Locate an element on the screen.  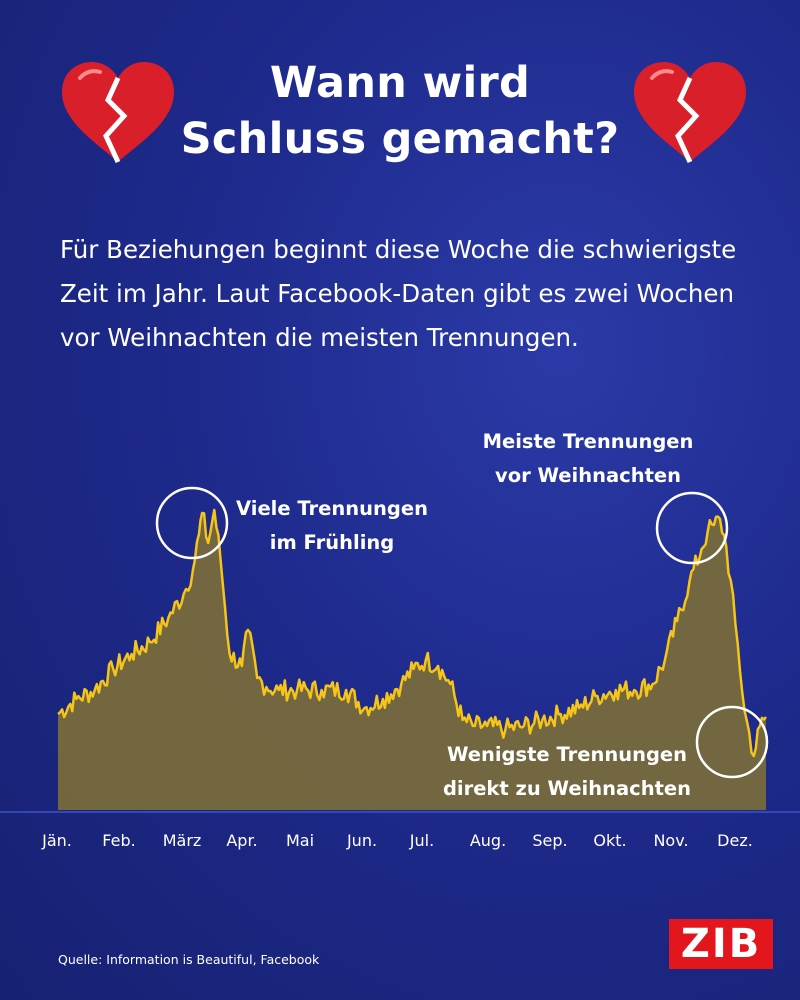
annotation-christmas-line-2: direkt zu Weihnachten is located at coordinates (567, 788).